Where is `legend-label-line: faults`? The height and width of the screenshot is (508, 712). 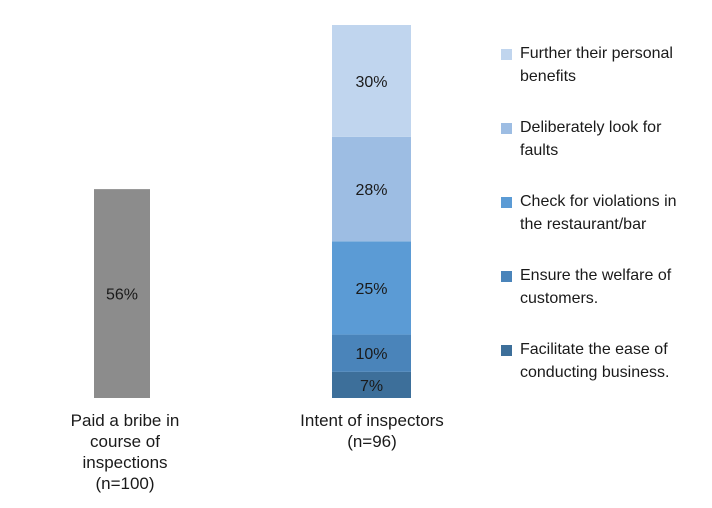 legend-label-line: faults is located at coordinates (539, 150).